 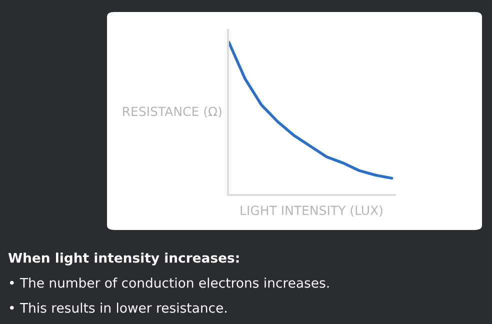 I want to click on x-axis-title: LIGHT INTENSITY (LUX), so click(x=311, y=211).